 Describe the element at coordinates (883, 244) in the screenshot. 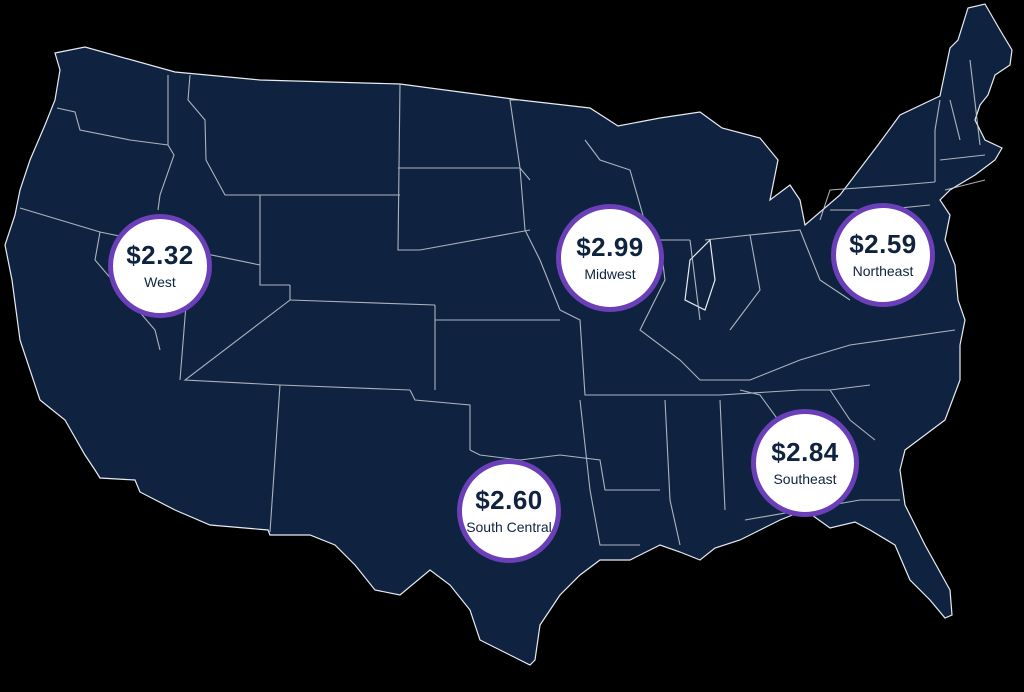

I see `price-value: $2.59` at that location.